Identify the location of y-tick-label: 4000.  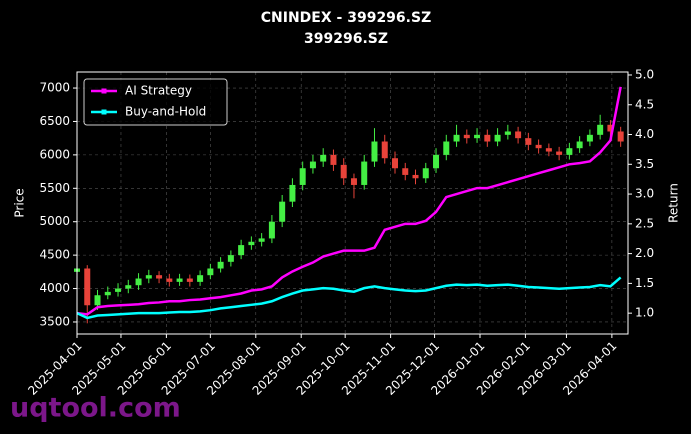
(54, 288).